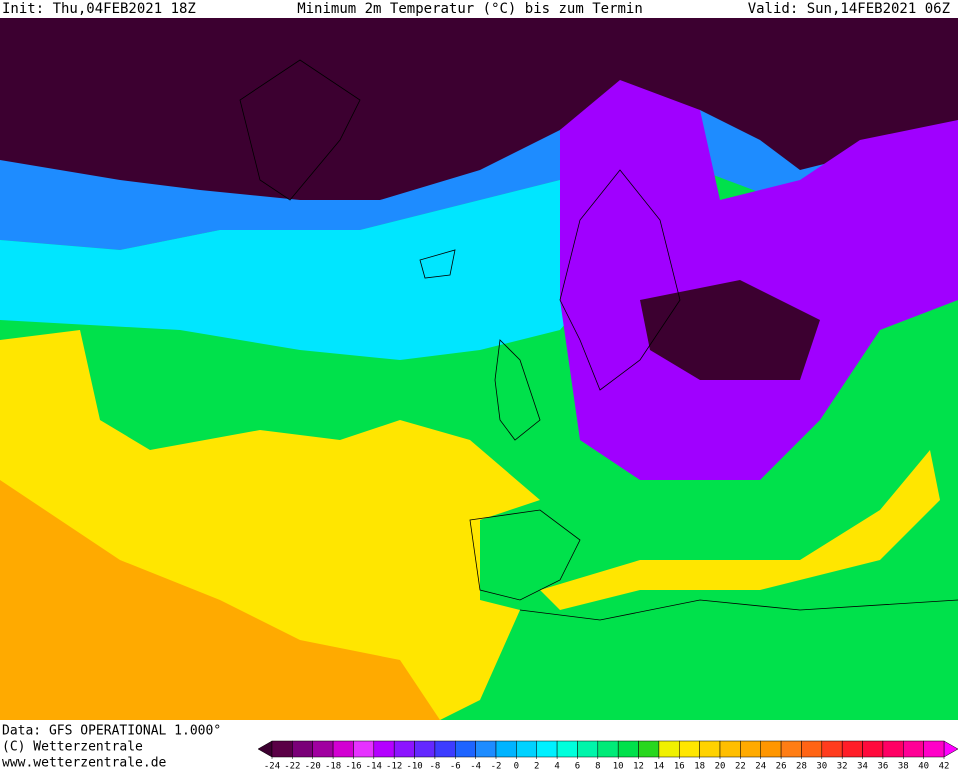 This screenshot has height=784, width=964. What do you see at coordinates (944, 767) in the screenshot?
I see `level-label: 42` at bounding box center [944, 767].